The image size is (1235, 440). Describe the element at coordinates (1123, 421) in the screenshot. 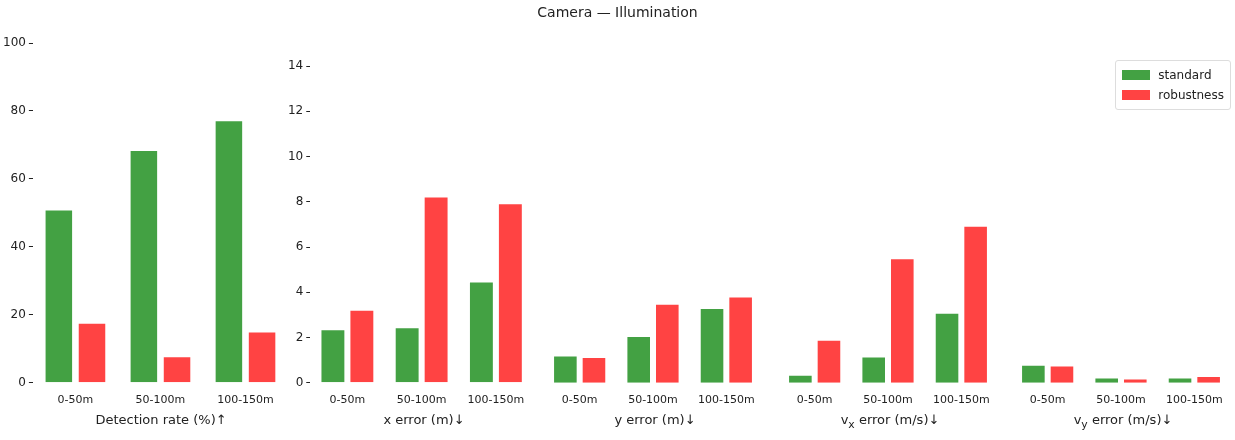

I see `x-axis-title: v$_{y}$ error (m/s)↓` at that location.